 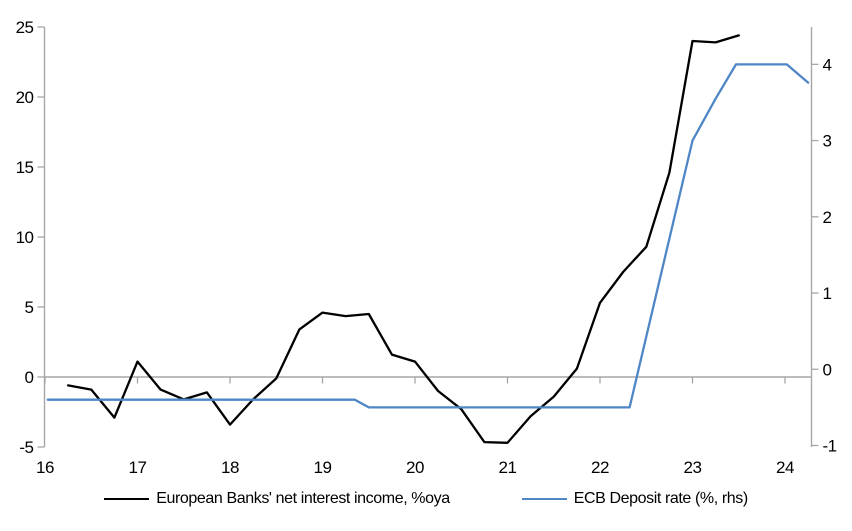 I want to click on right-axis-tick-label: 3, so click(x=827, y=141).